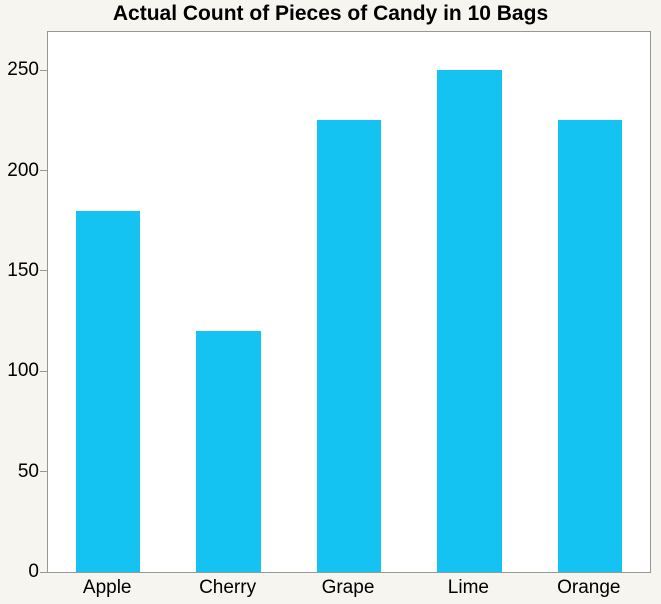  What do you see at coordinates (589, 587) in the screenshot?
I see `x-tick-label-orange: Orange` at bounding box center [589, 587].